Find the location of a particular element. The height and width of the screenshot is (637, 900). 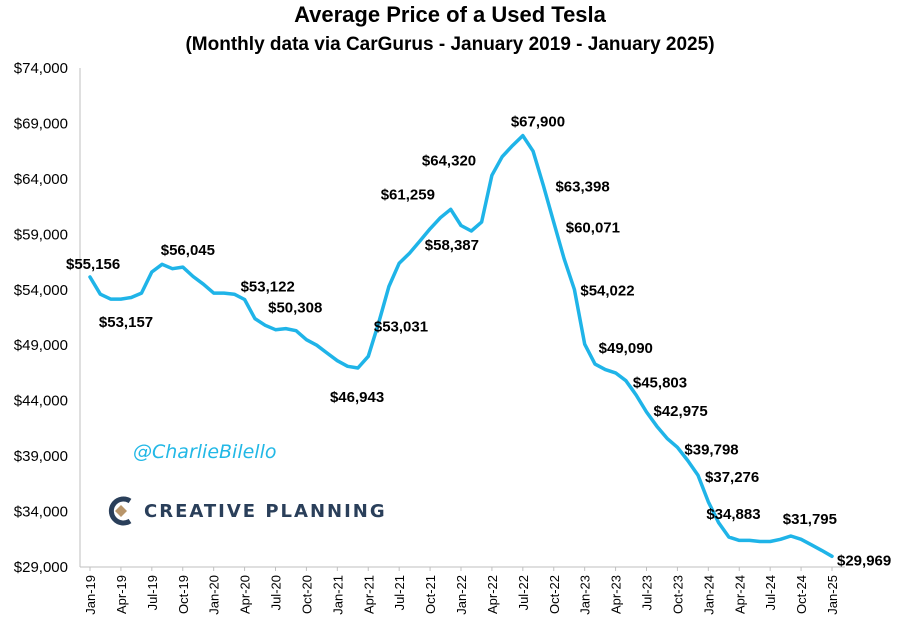

data-label: $67,900 is located at coordinates (538, 122).